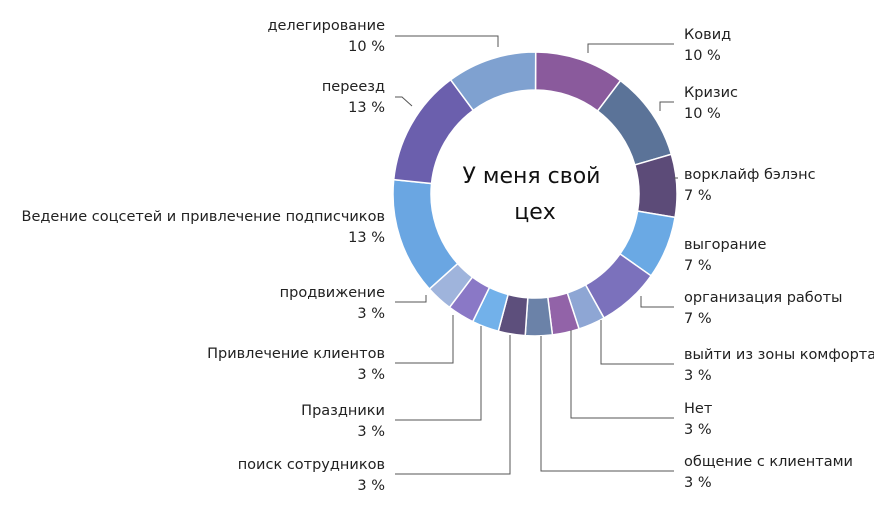 The image size is (874, 516). I want to click on slice-label: поиск сотрудников, so click(311, 465).